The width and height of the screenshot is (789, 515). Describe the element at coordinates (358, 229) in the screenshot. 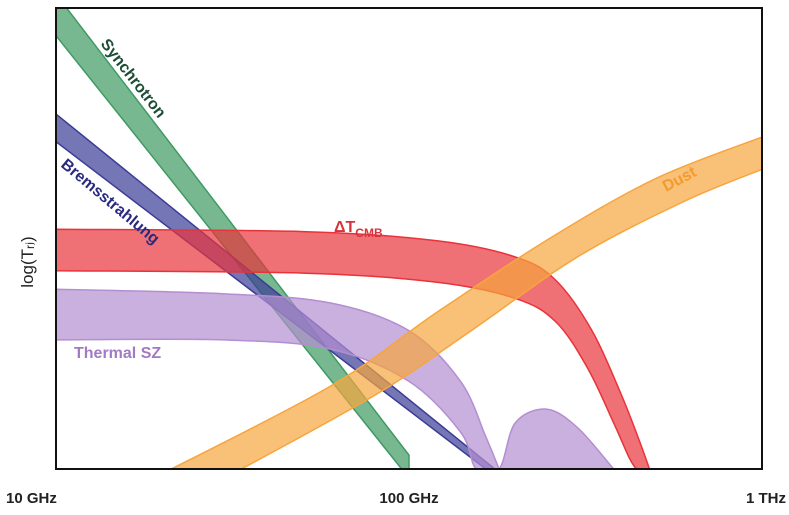

I see `band-label-t-cmb: ΔTCMB` at that location.